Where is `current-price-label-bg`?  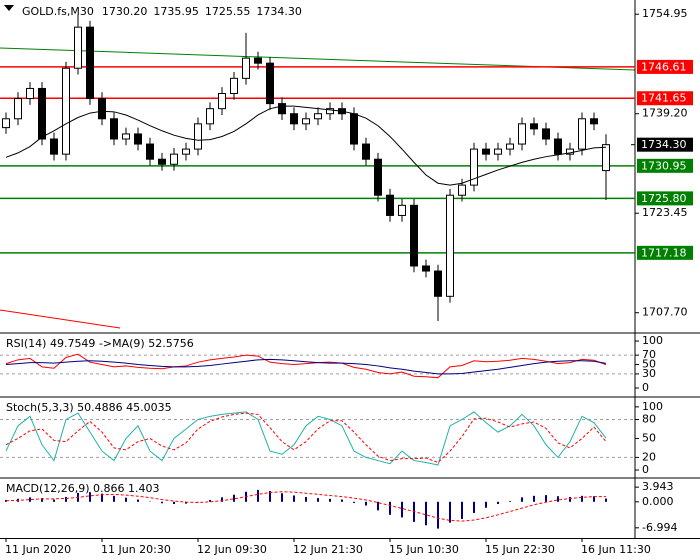
current-price-label-bg is located at coordinates (665, 144).